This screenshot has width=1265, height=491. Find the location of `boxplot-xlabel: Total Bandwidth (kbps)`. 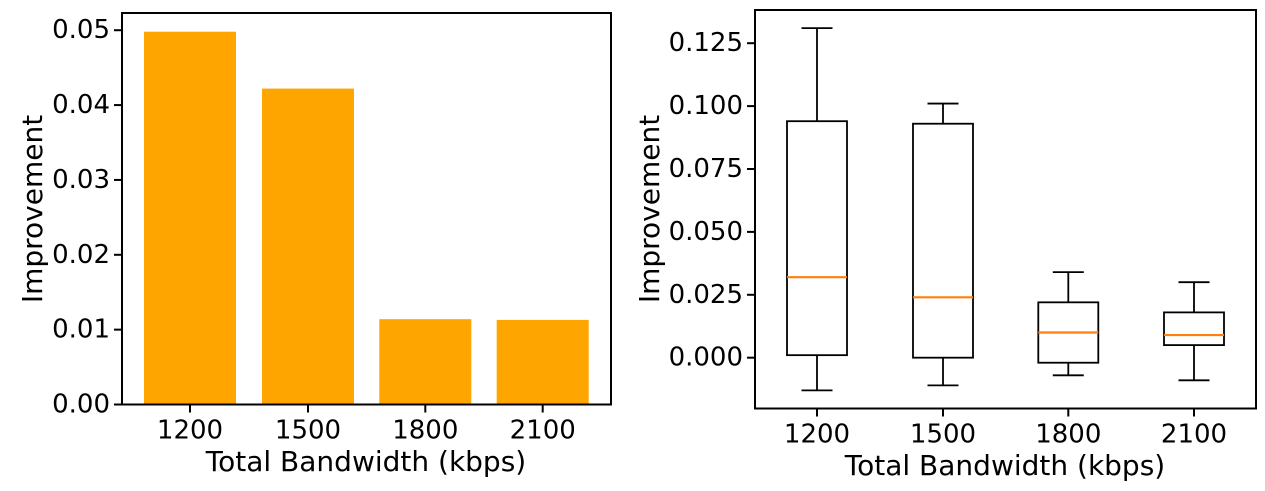

boxplot-xlabel: Total Bandwidth (kbps) is located at coordinates (1004, 465).